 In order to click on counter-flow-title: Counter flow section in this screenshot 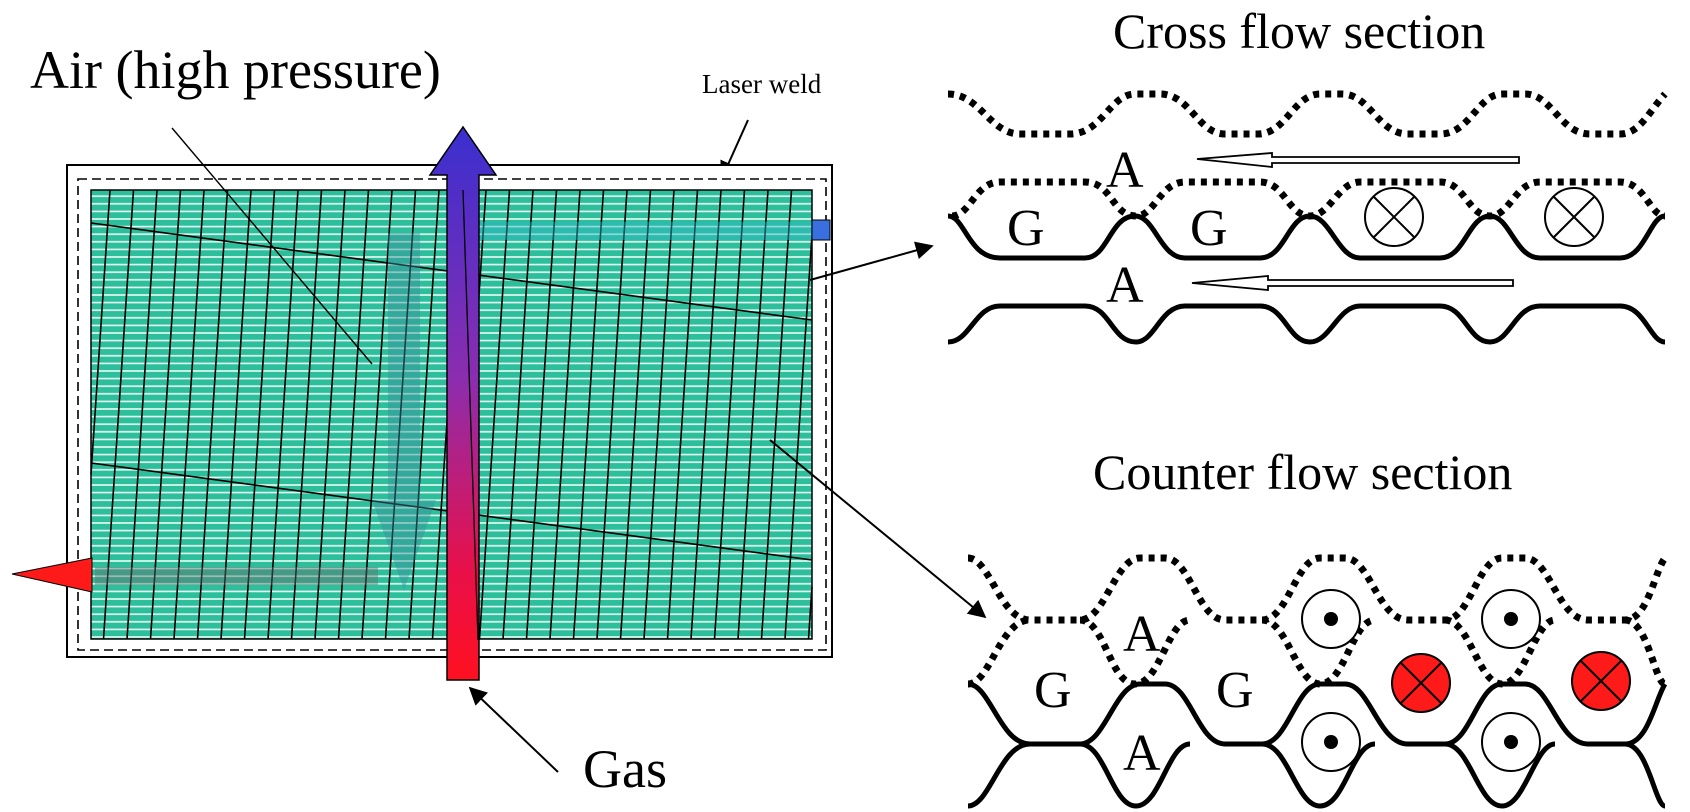, I will do `click(1302, 472)`.